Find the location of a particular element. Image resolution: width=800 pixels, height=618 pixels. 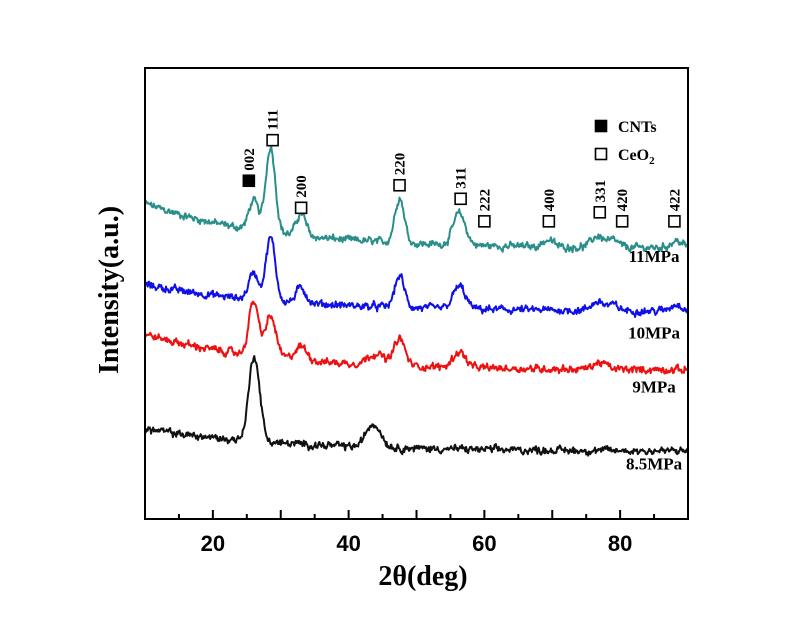

peak-label: 222 is located at coordinates (485, 200).